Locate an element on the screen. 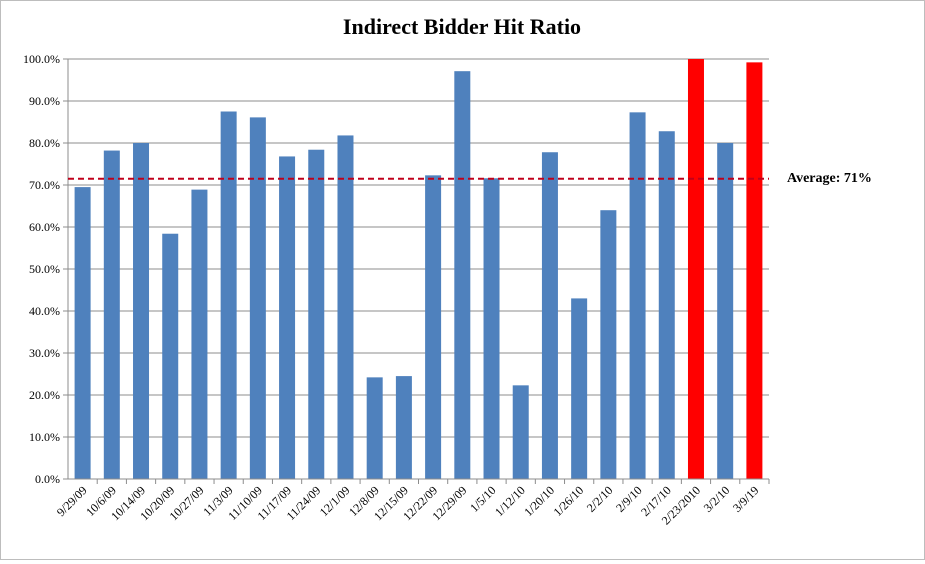 The image size is (925, 564). y-tick-label: 100.0% is located at coordinates (41, 59).